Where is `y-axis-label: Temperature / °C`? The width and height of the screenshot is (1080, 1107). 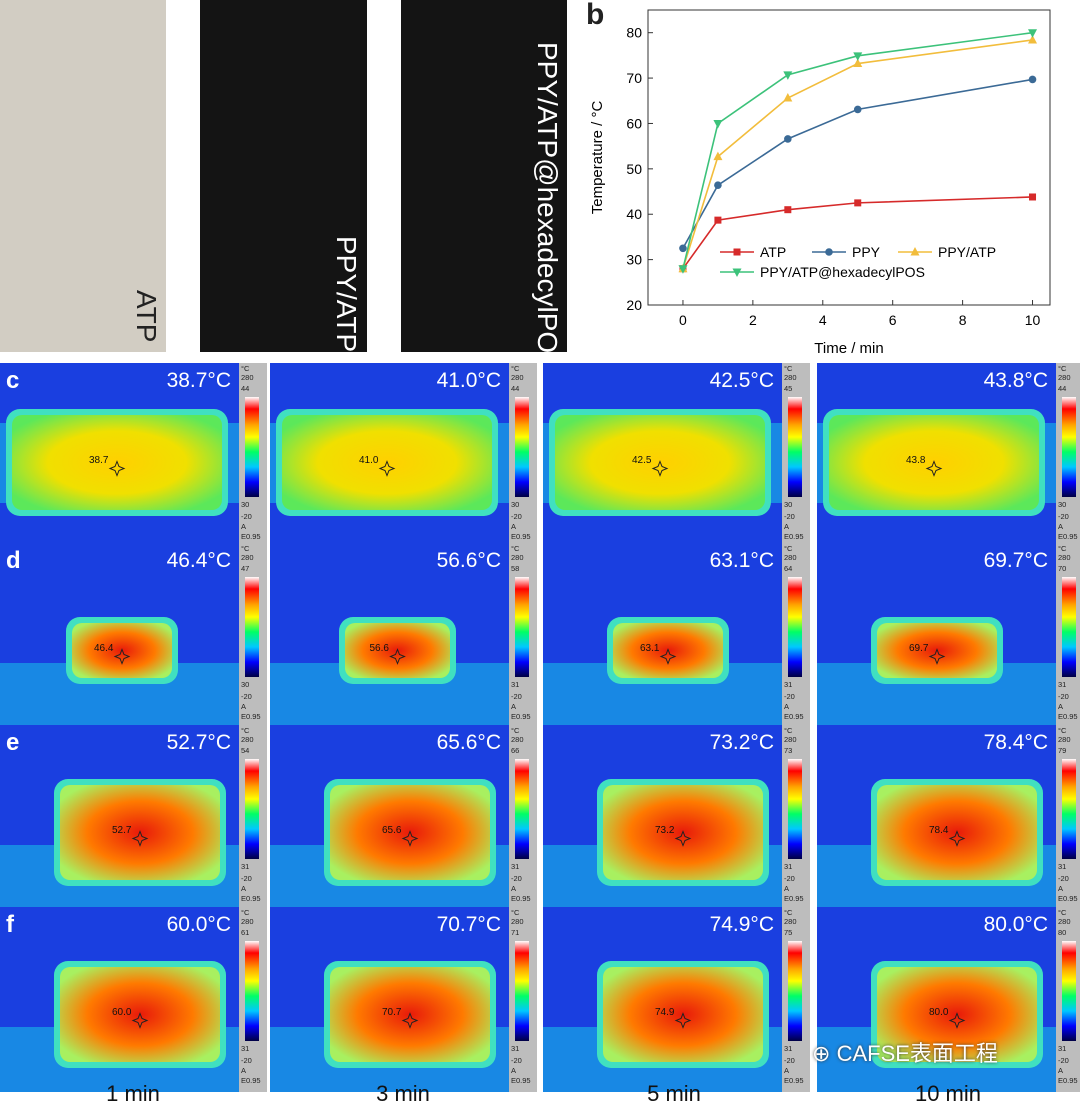 y-axis-label: Temperature / °C is located at coordinates (597, 158).